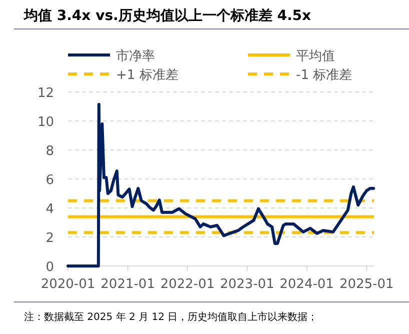  What do you see at coordinates (50, 180) in the screenshot?
I see `y-tick-label: 6` at bounding box center [50, 180].